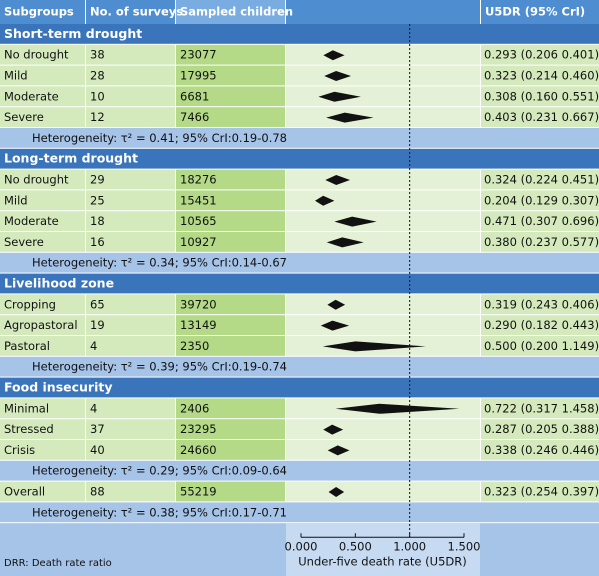 The height and width of the screenshot is (576, 599). I want to click on surveys: 40, so click(97, 450).